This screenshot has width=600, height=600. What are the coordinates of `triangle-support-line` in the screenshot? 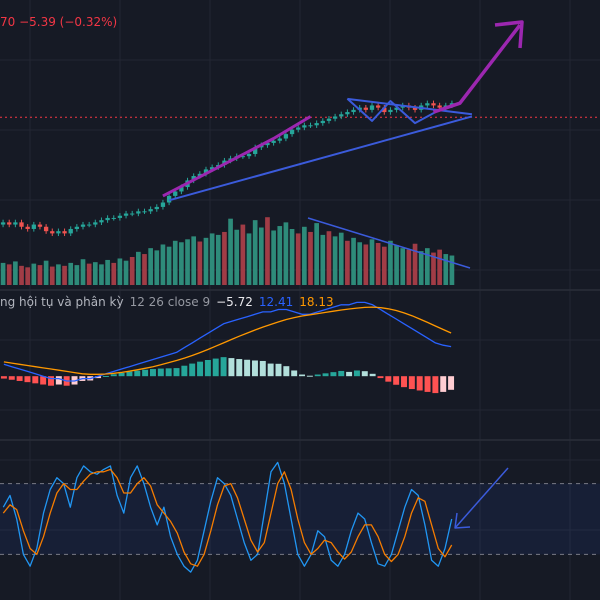 It's located at (320, 158).